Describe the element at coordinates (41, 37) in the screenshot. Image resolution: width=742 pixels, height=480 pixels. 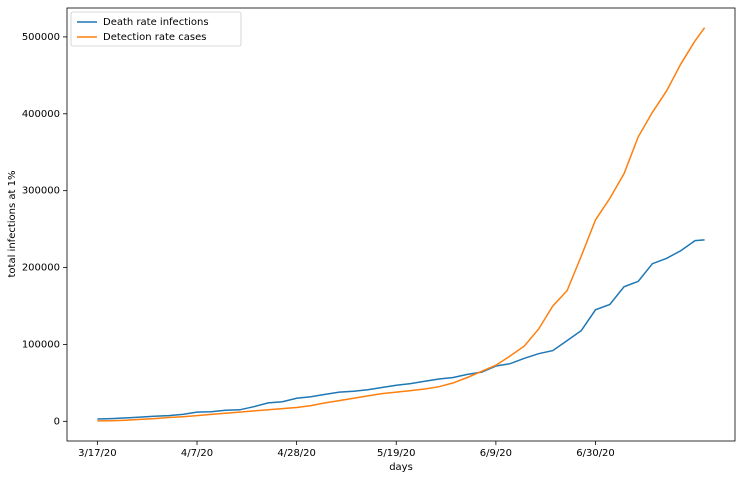
I see `y-tick-label: 500000` at that location.